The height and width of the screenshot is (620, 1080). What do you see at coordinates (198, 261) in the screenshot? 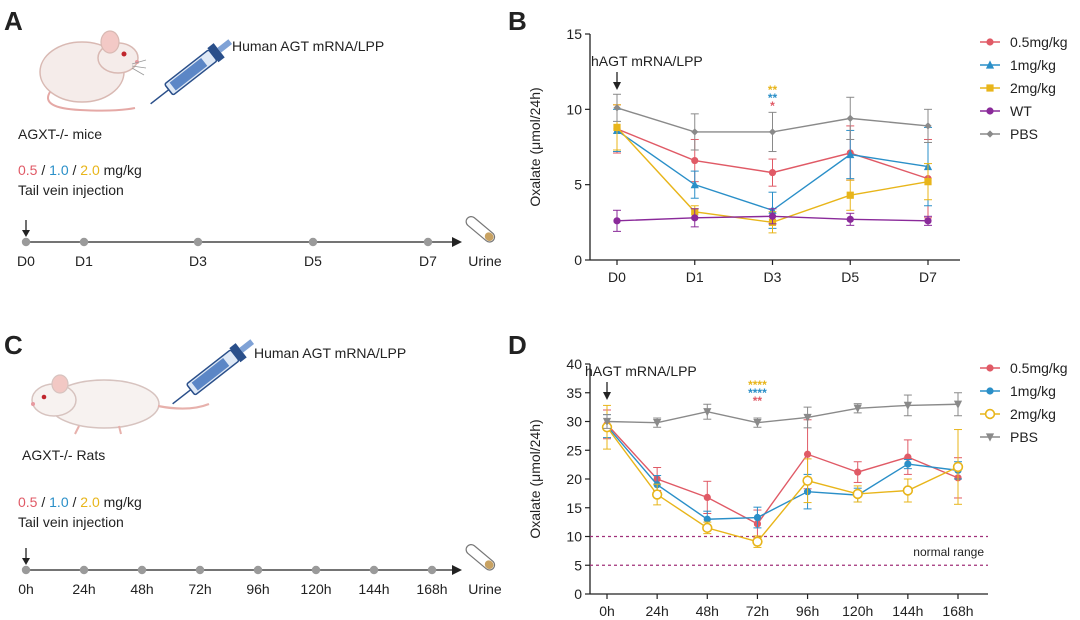
I see `timeline-label-a: D3` at bounding box center [198, 261].